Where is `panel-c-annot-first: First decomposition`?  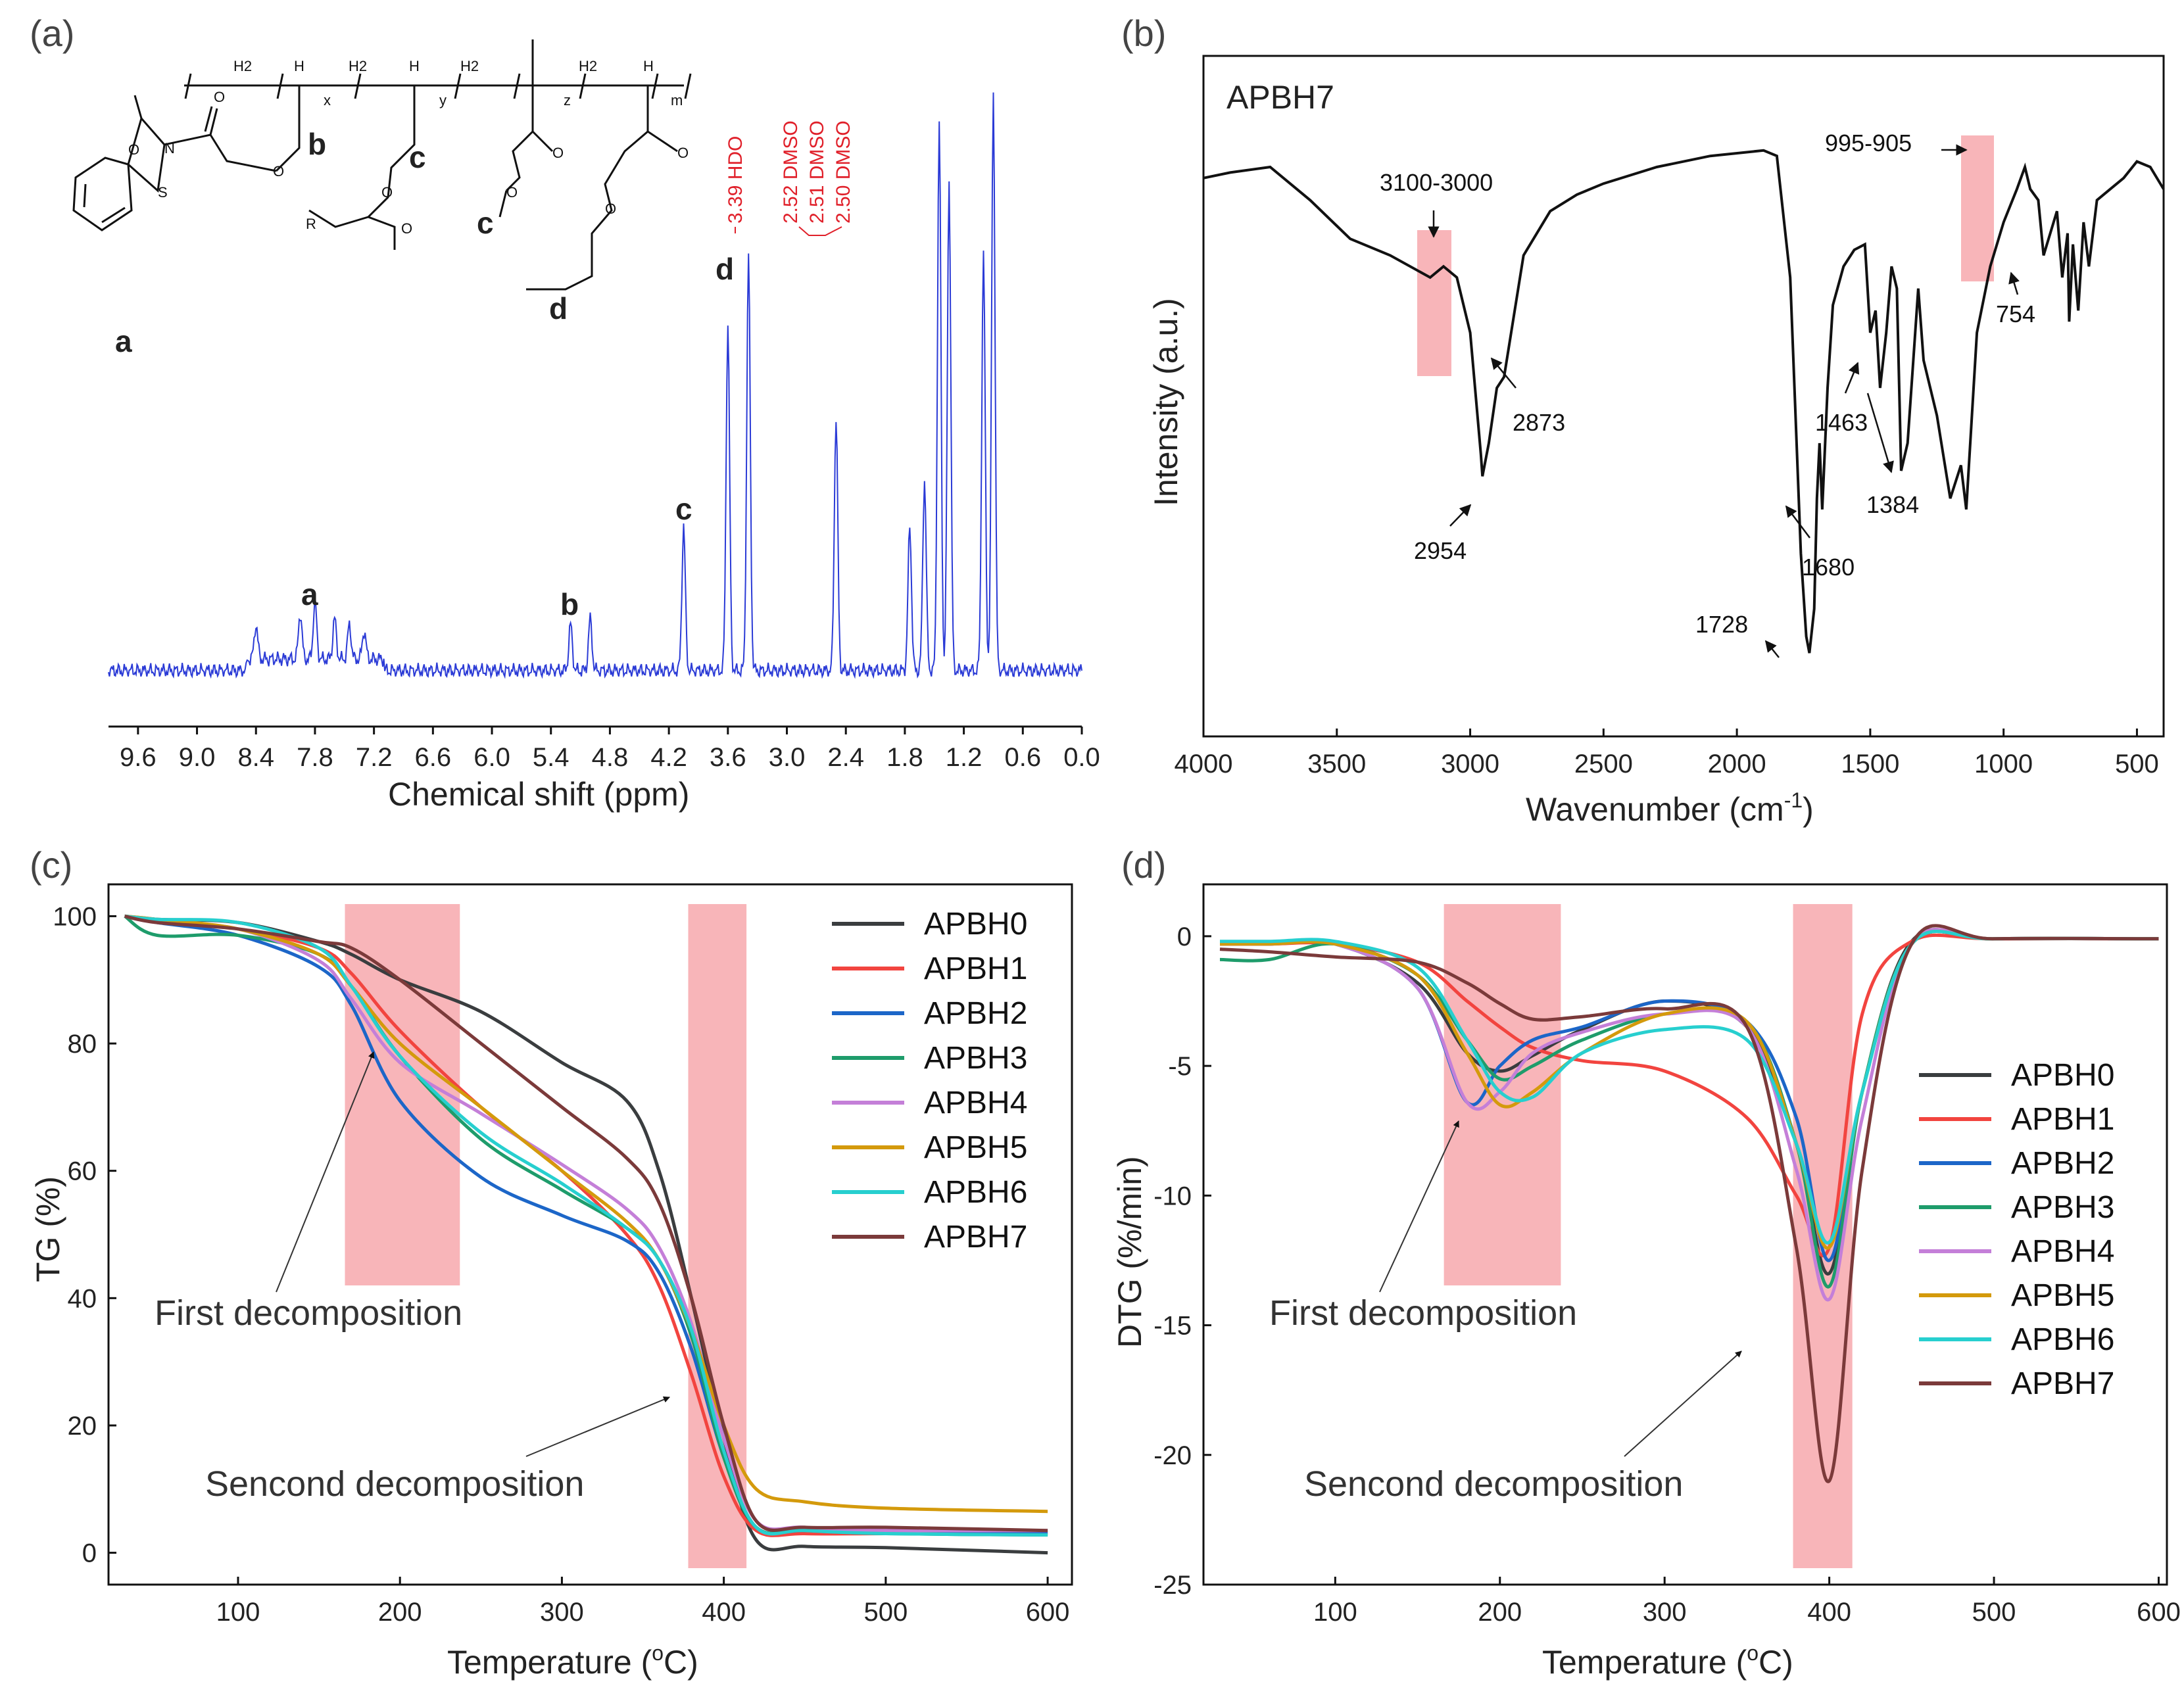
panel-c-annot-first: First decomposition is located at coordinates (308, 1313).